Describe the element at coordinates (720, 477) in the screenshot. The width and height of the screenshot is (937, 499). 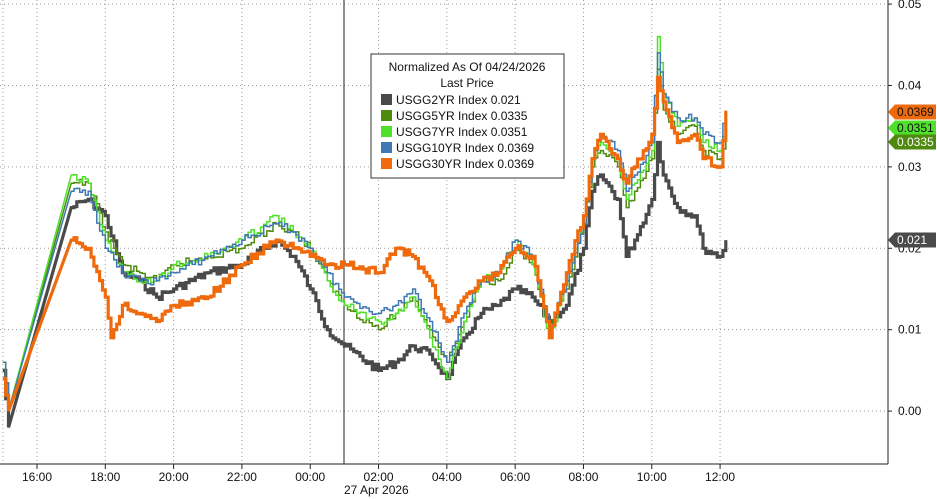
I see `x-tick-label: 12:00` at that location.